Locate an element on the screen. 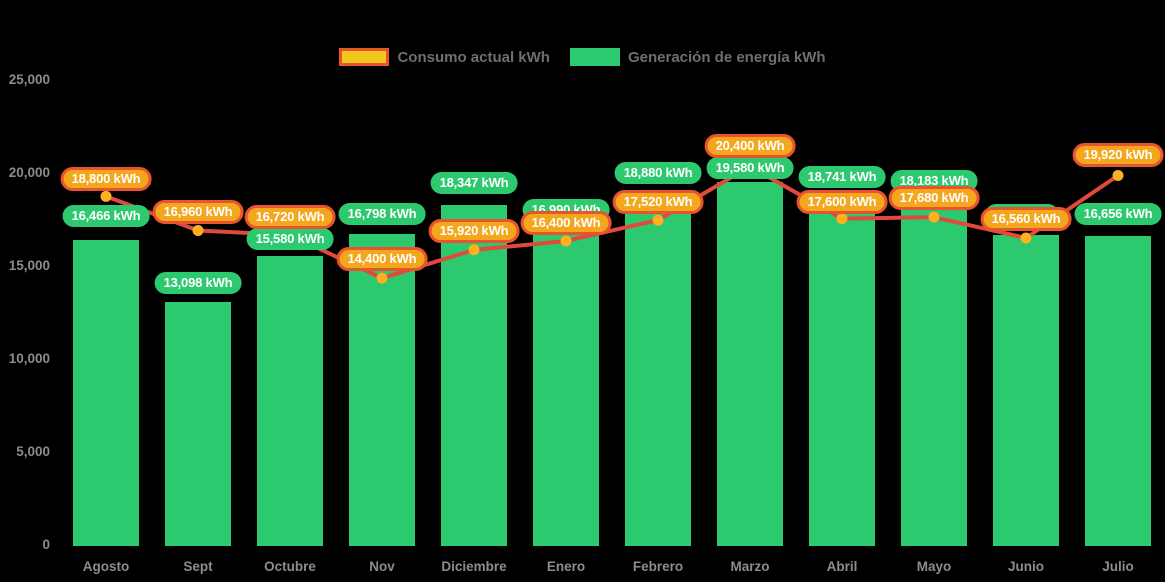 The width and height of the screenshot is (1165, 582). generation-bar-abril is located at coordinates (842, 371).